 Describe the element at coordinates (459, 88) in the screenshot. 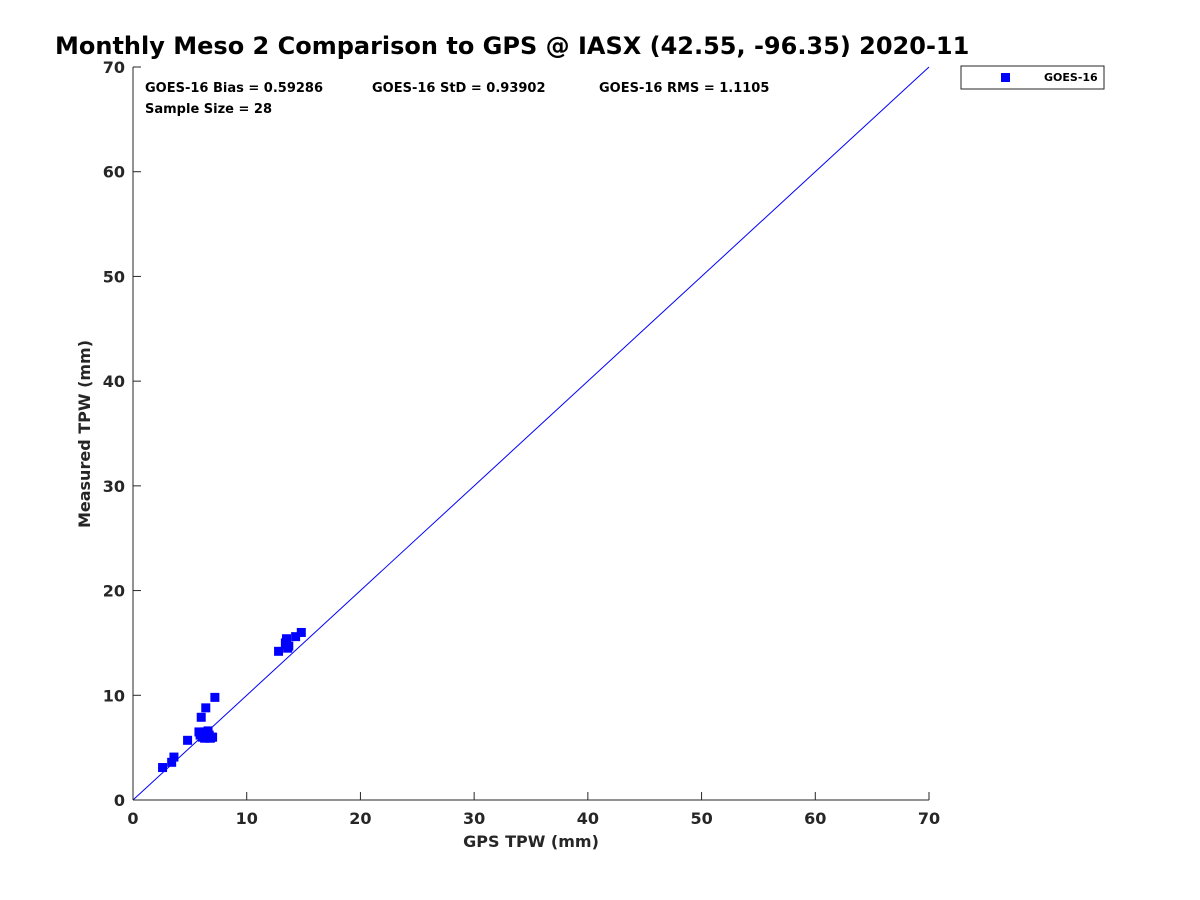

I see `std-stat: GOES-16 StD = 0.93902` at that location.